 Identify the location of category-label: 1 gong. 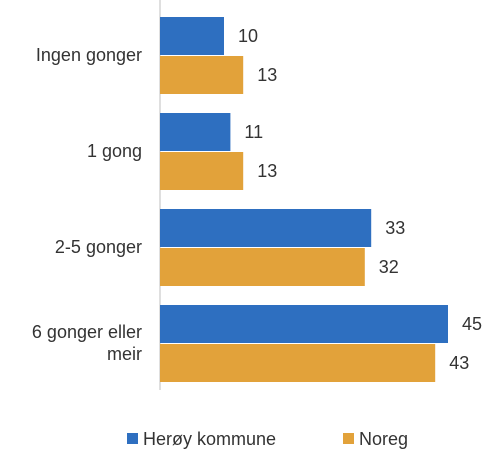
(114, 151).